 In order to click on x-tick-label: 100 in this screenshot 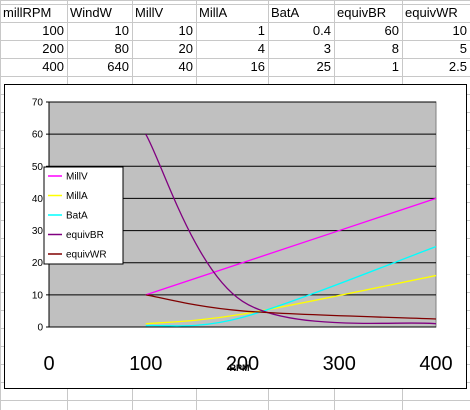, I will do `click(145, 364)`.